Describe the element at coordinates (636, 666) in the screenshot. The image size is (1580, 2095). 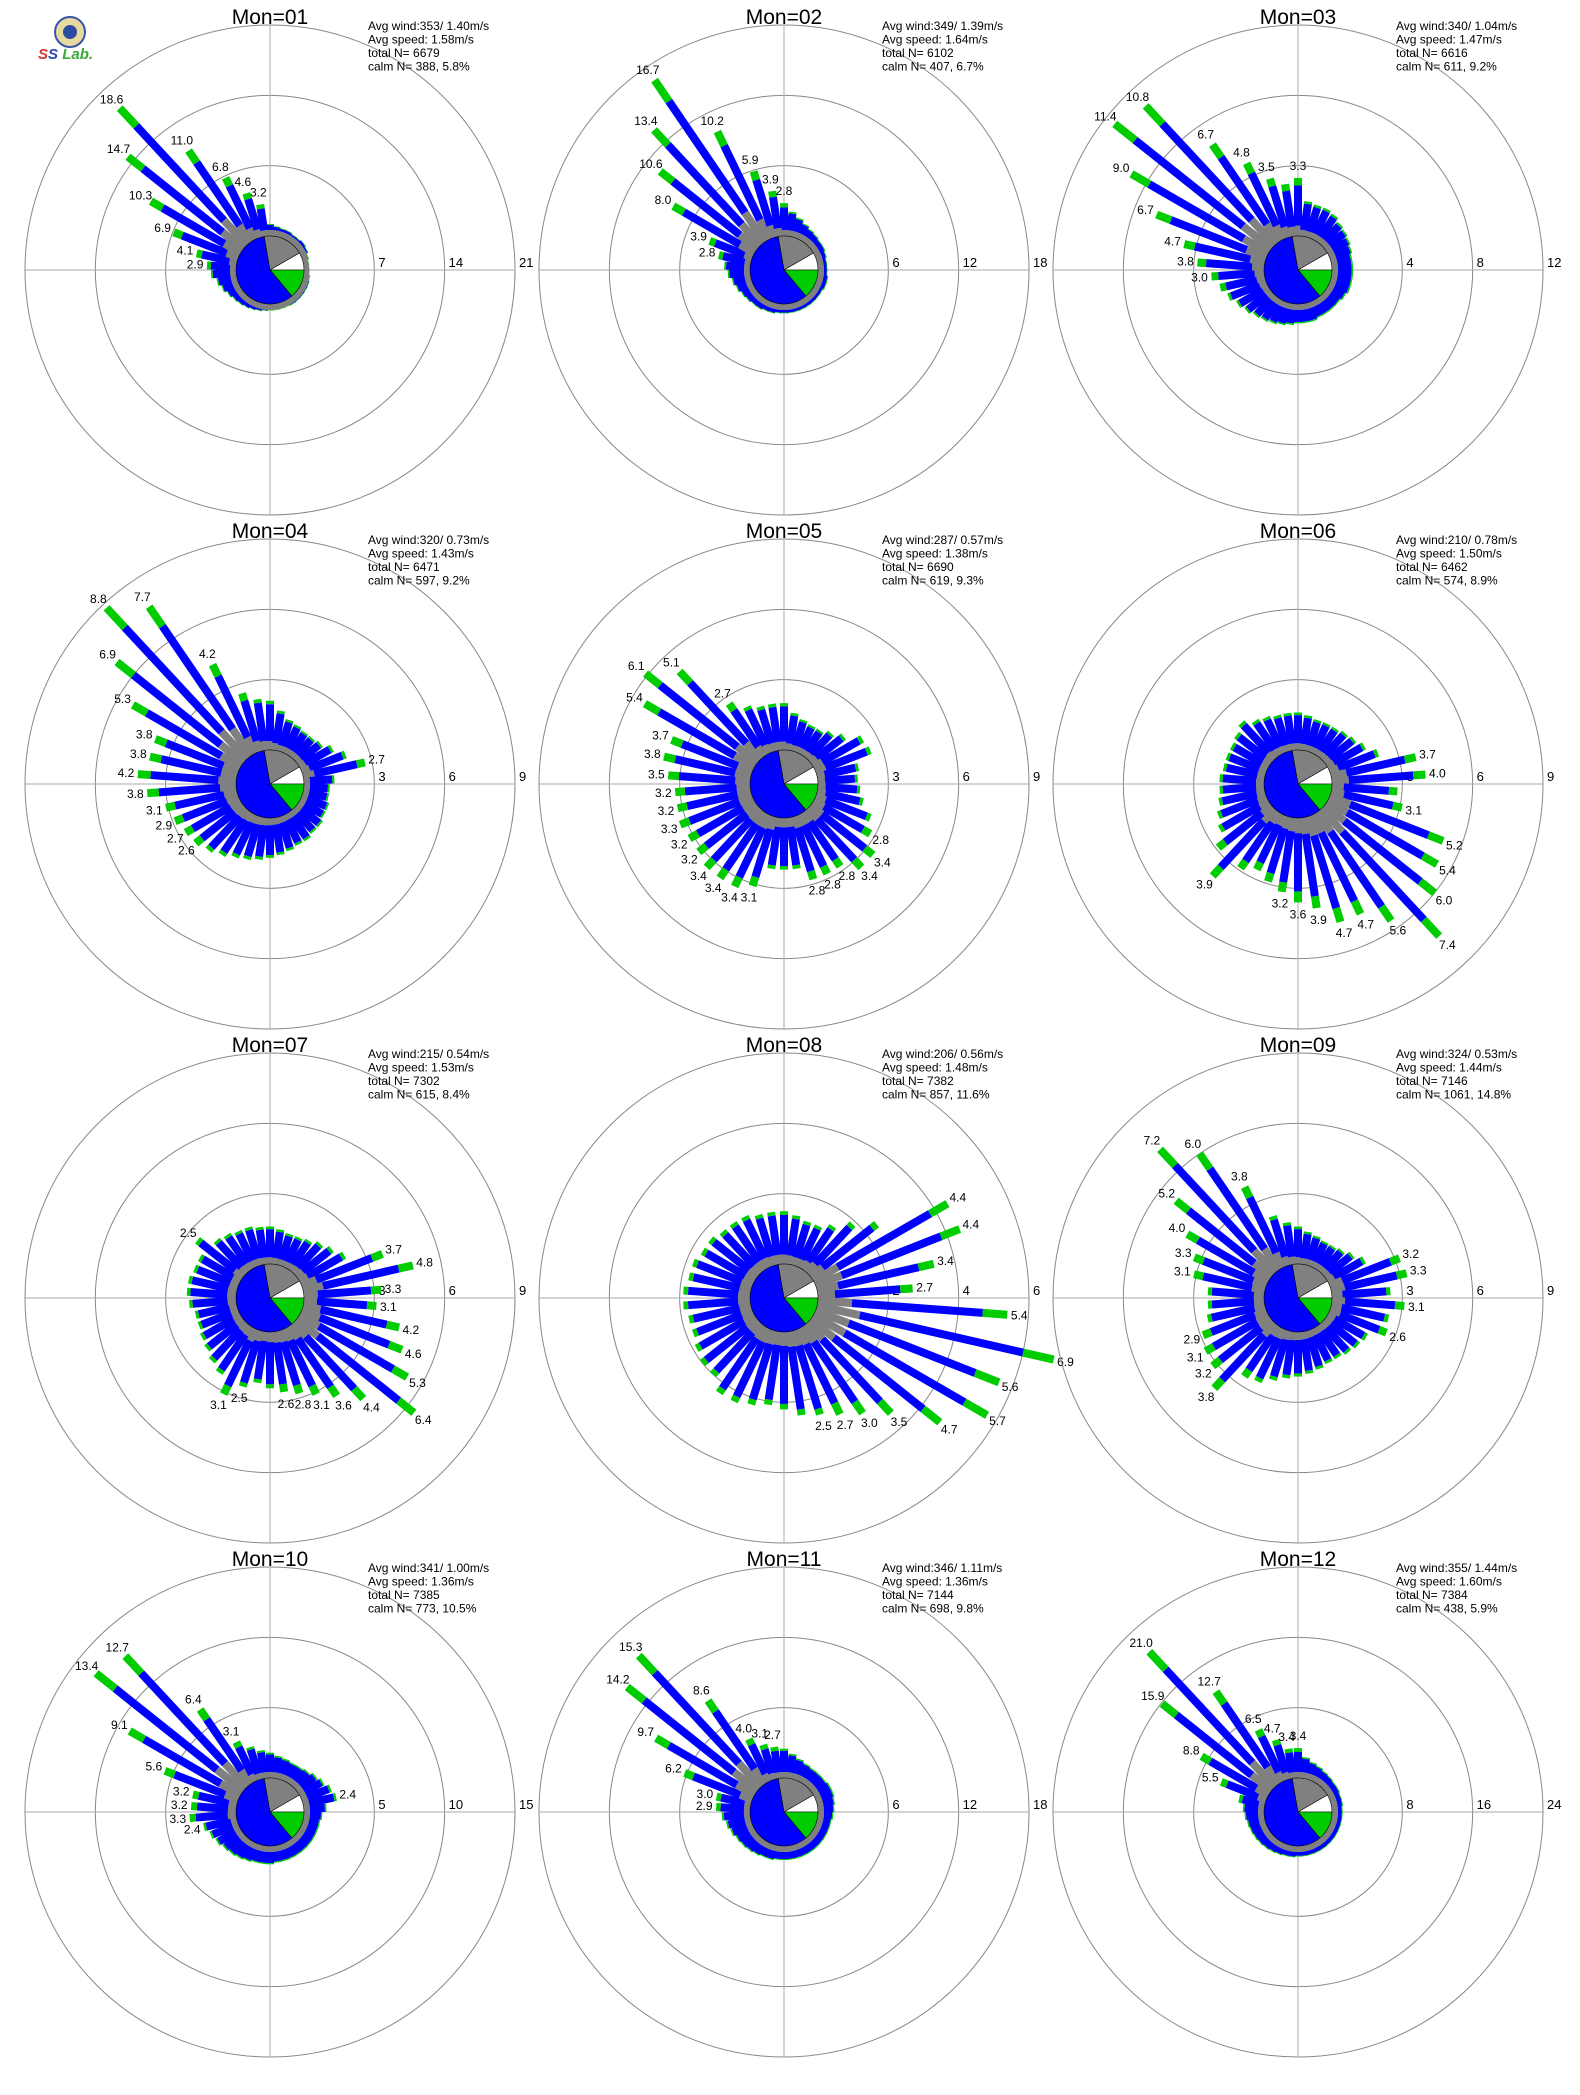
I see `bar-value-label: 6.1` at that location.